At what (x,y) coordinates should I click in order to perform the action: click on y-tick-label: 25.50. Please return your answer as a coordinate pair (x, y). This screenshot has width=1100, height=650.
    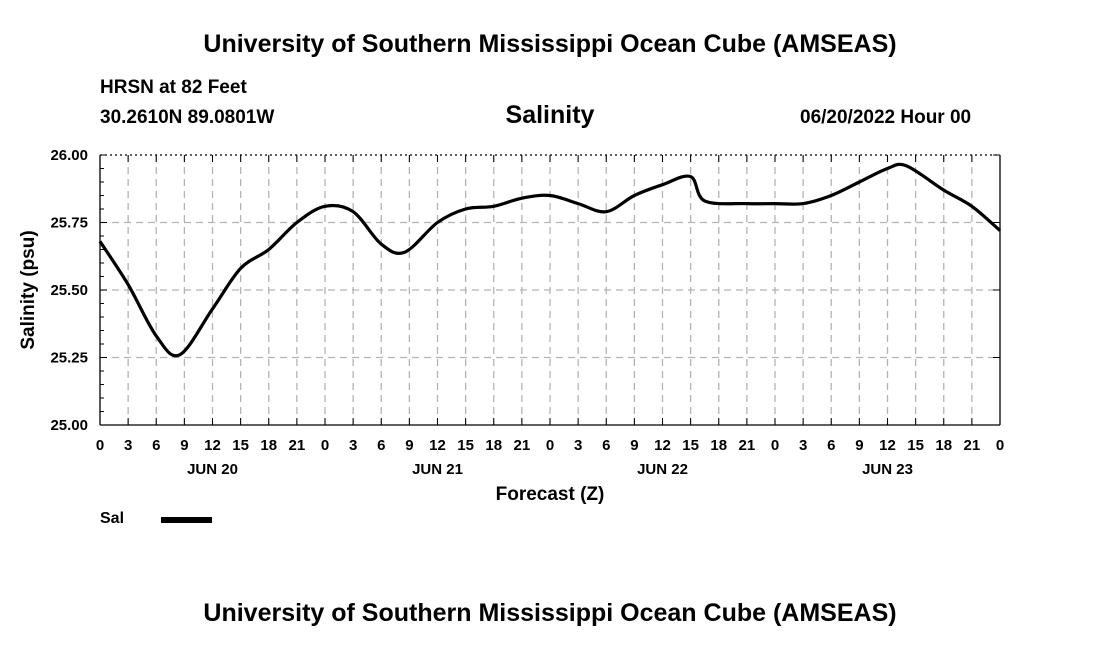
    Looking at the image, I should click on (69, 290).